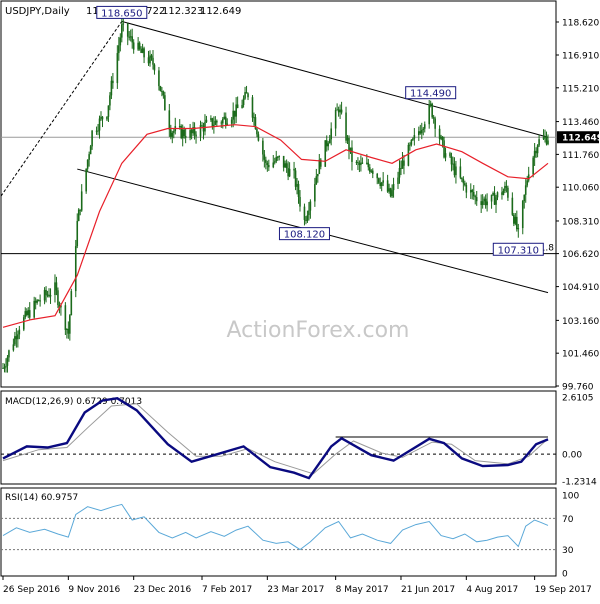 The height and width of the screenshot is (604, 600). I want to click on ohlc-close: 112.649, so click(220, 11).